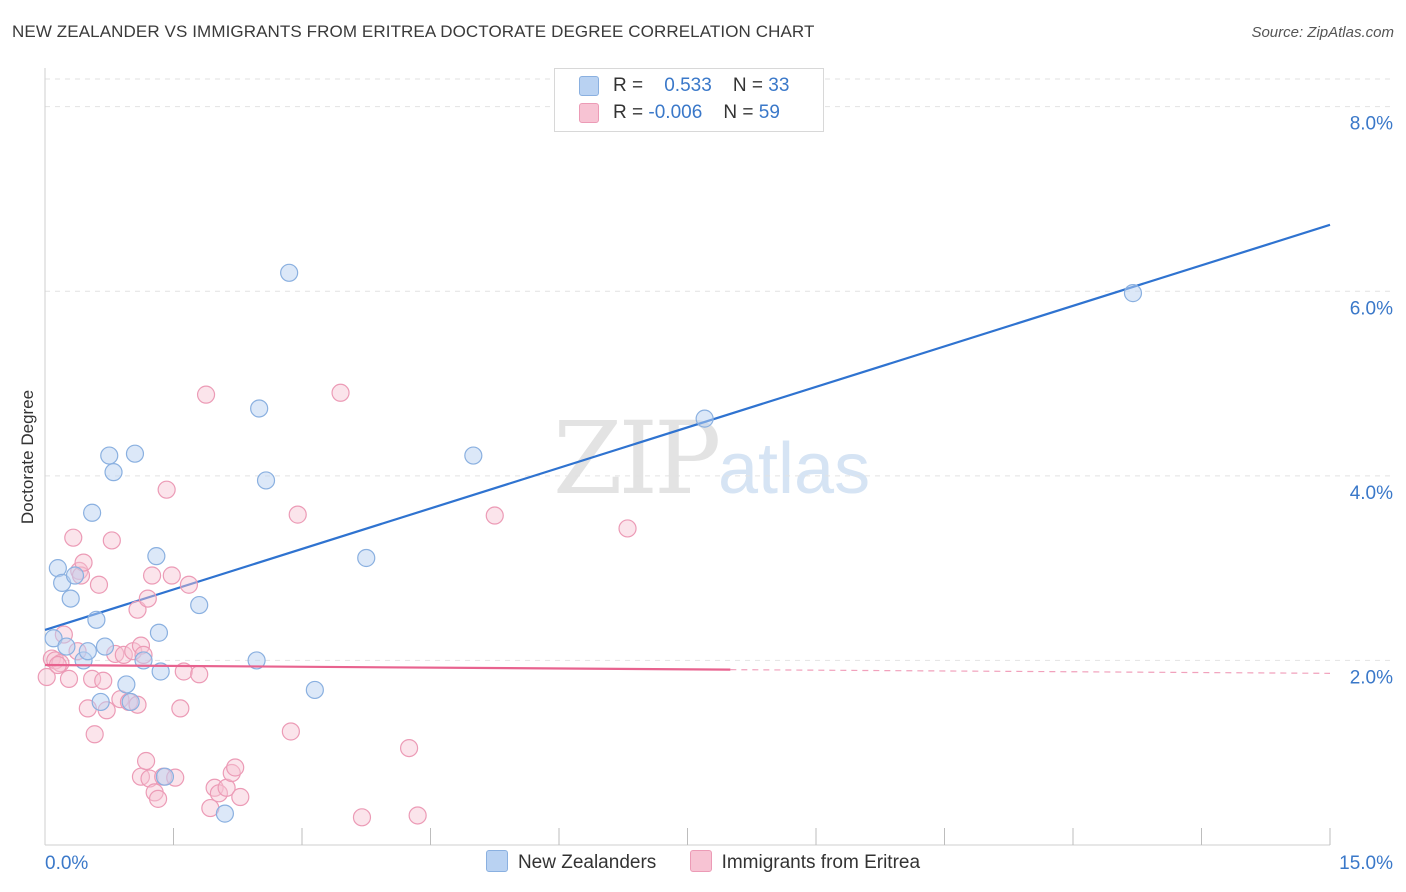 The height and width of the screenshot is (892, 1406). Describe the element at coordinates (1322, 32) in the screenshot. I see `source-label: Source: ZipAtlas.com` at that location.